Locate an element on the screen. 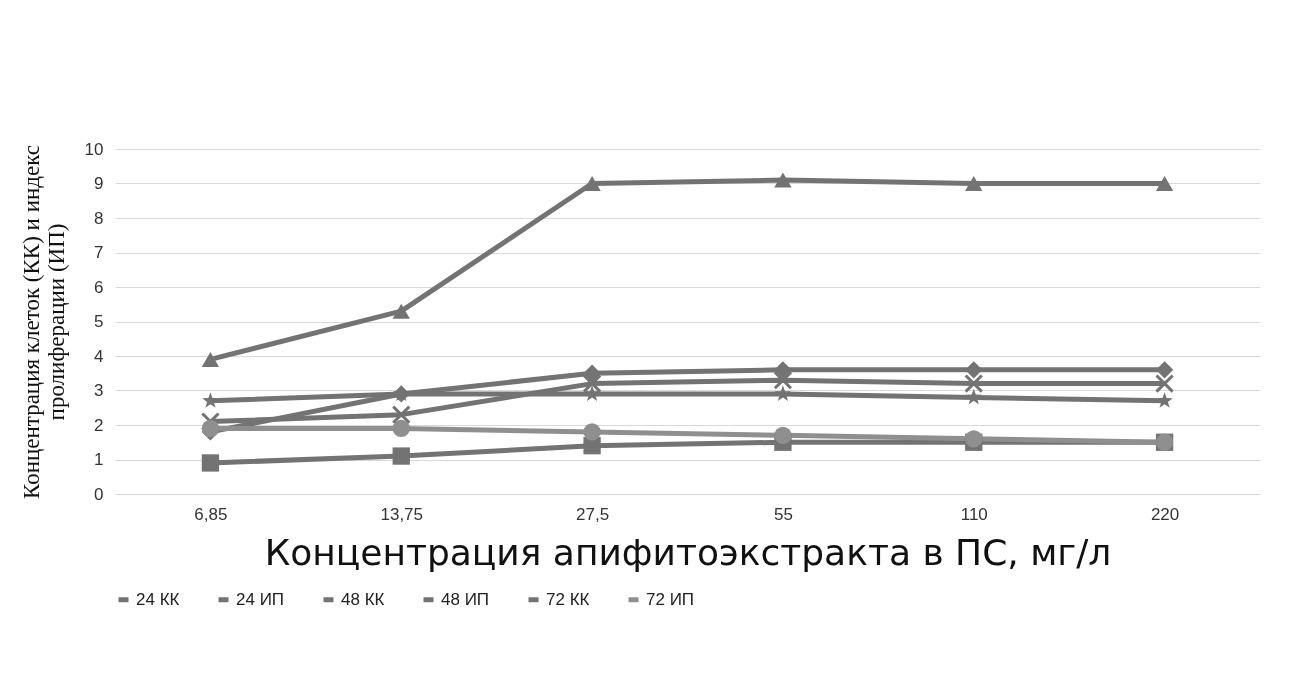 The image size is (1290, 679). y-tick-label: 6 is located at coordinates (99, 287).